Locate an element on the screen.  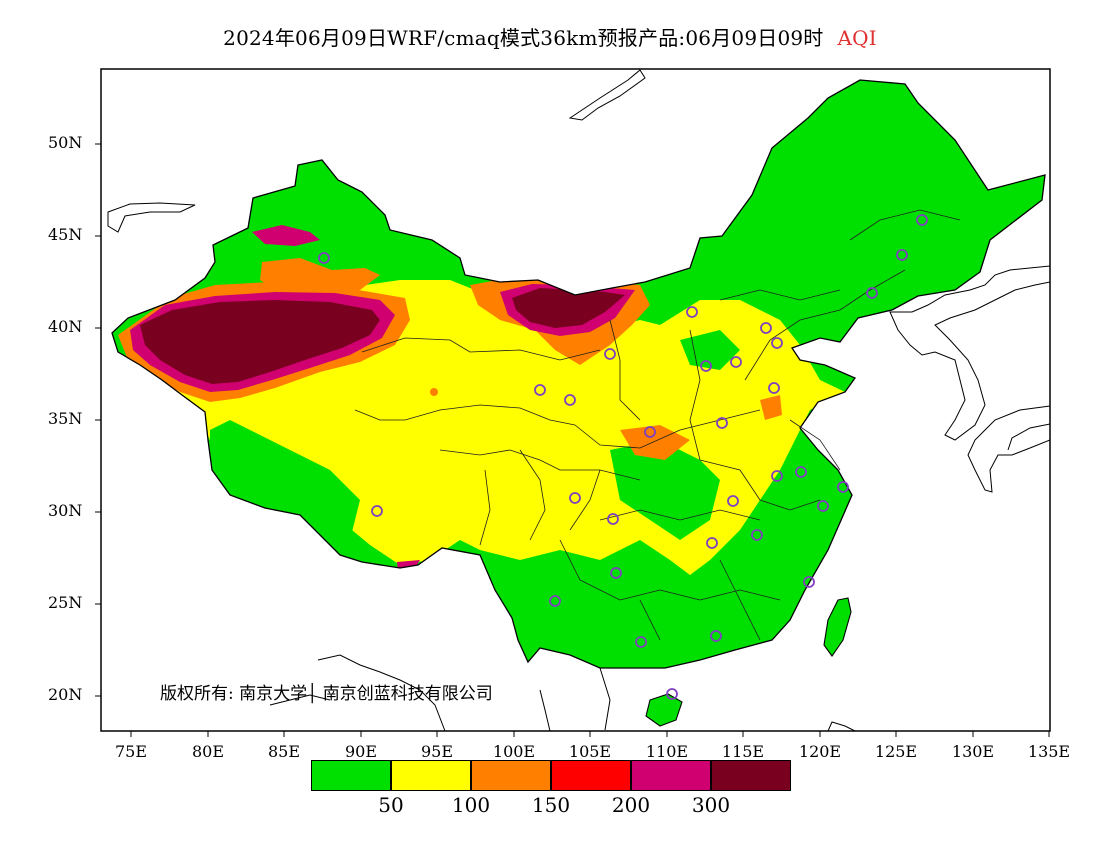
y-label-40n: 40N is located at coordinates (65, 326).